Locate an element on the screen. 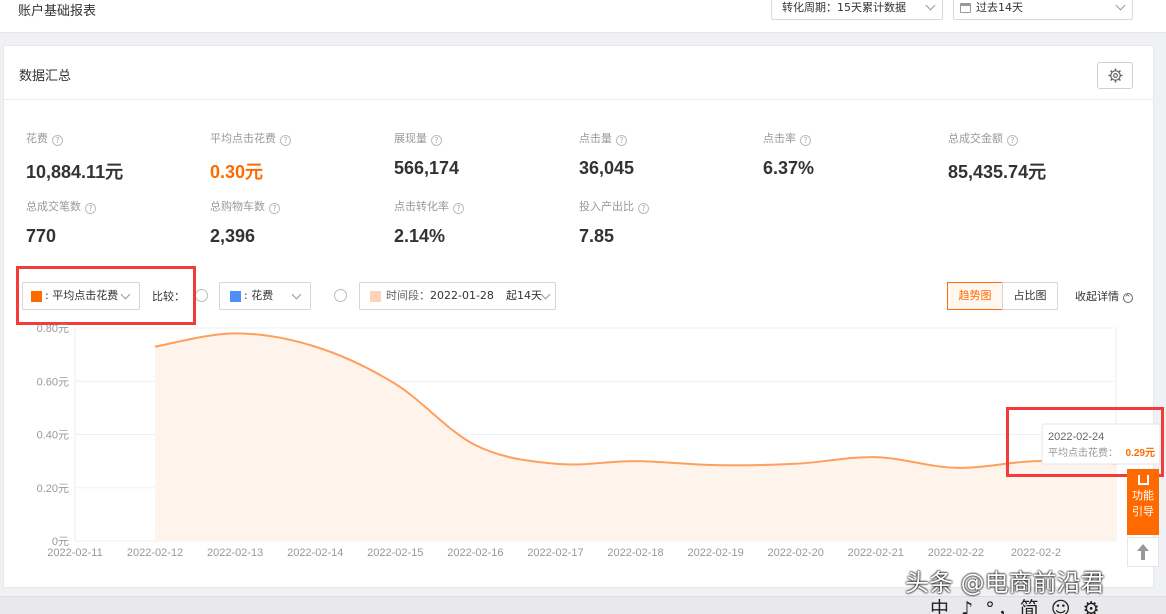 This screenshot has width=1166, height=614. guide-label-line1: 功能 is located at coordinates (1143, 495).